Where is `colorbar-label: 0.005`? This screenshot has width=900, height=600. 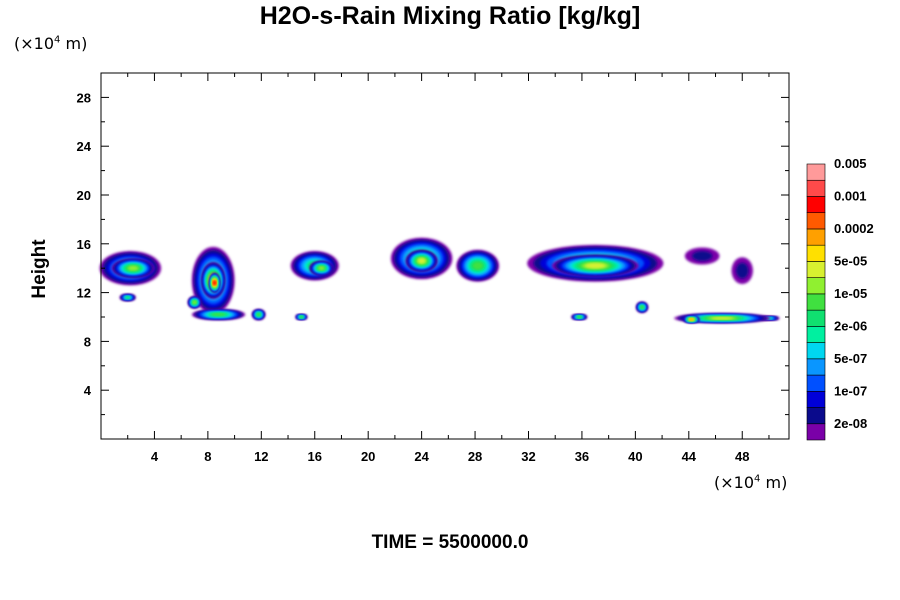
colorbar-label: 0.005 is located at coordinates (850, 163).